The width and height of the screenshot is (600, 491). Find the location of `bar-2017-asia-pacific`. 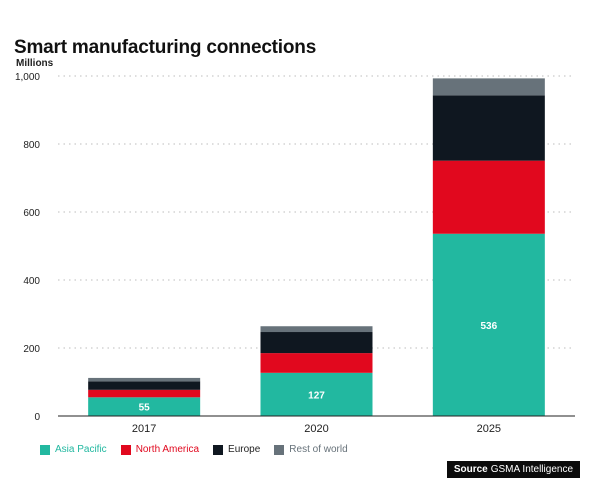

bar-2017-asia-pacific is located at coordinates (144, 406).